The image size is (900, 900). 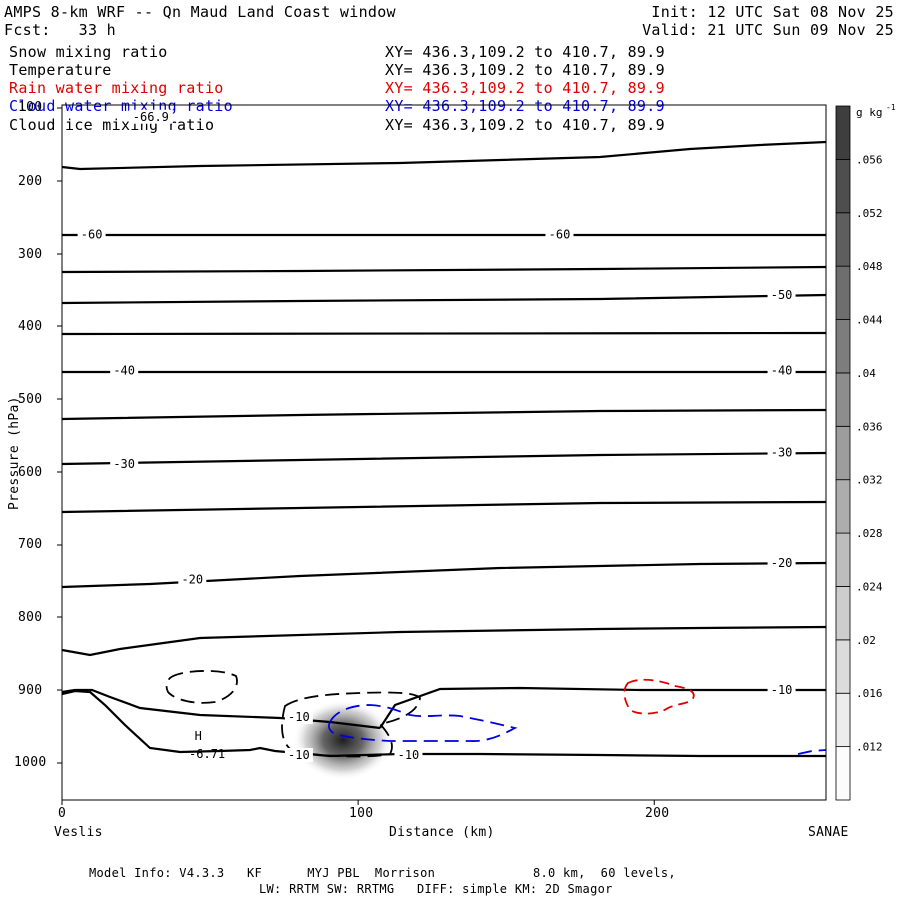 I want to click on field-xy-rain: XY= 436.3,109.2 to 410.7, 89.9, so click(x=525, y=88).